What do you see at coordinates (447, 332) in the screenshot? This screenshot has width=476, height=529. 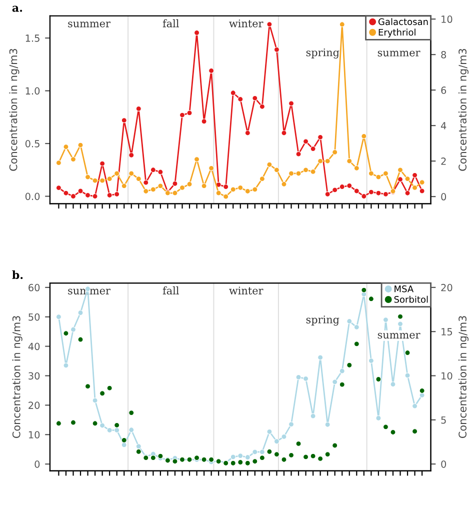 I see `y2-tick-label: 15` at bounding box center [447, 332].